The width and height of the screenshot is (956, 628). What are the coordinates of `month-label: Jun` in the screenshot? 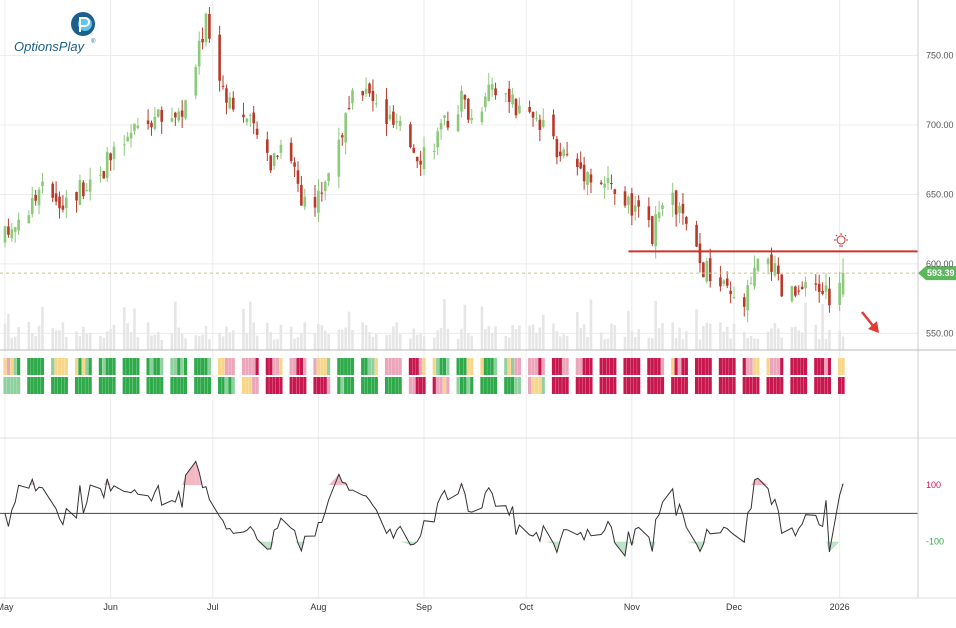 It's located at (110, 607).